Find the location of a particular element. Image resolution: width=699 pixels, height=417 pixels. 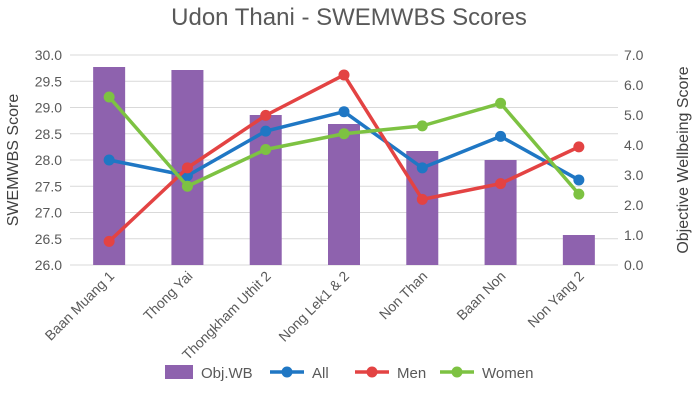

y2-tick-label: 0.0 is located at coordinates (634, 265).